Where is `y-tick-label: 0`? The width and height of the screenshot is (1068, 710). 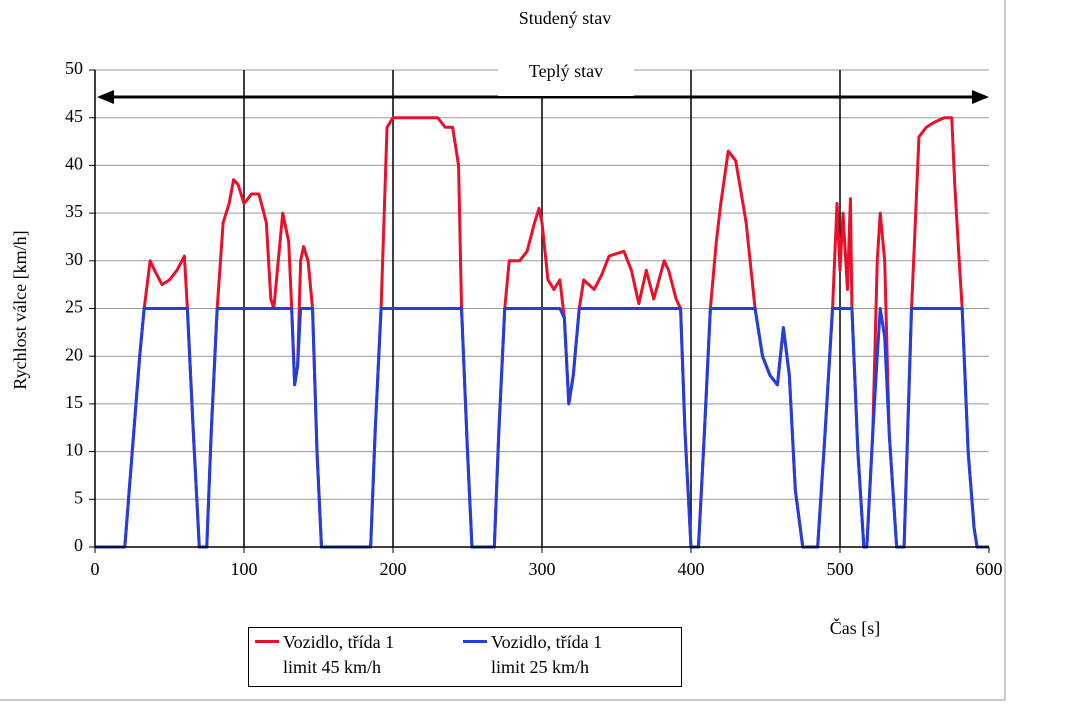 y-tick-label: 0 is located at coordinates (78, 545).